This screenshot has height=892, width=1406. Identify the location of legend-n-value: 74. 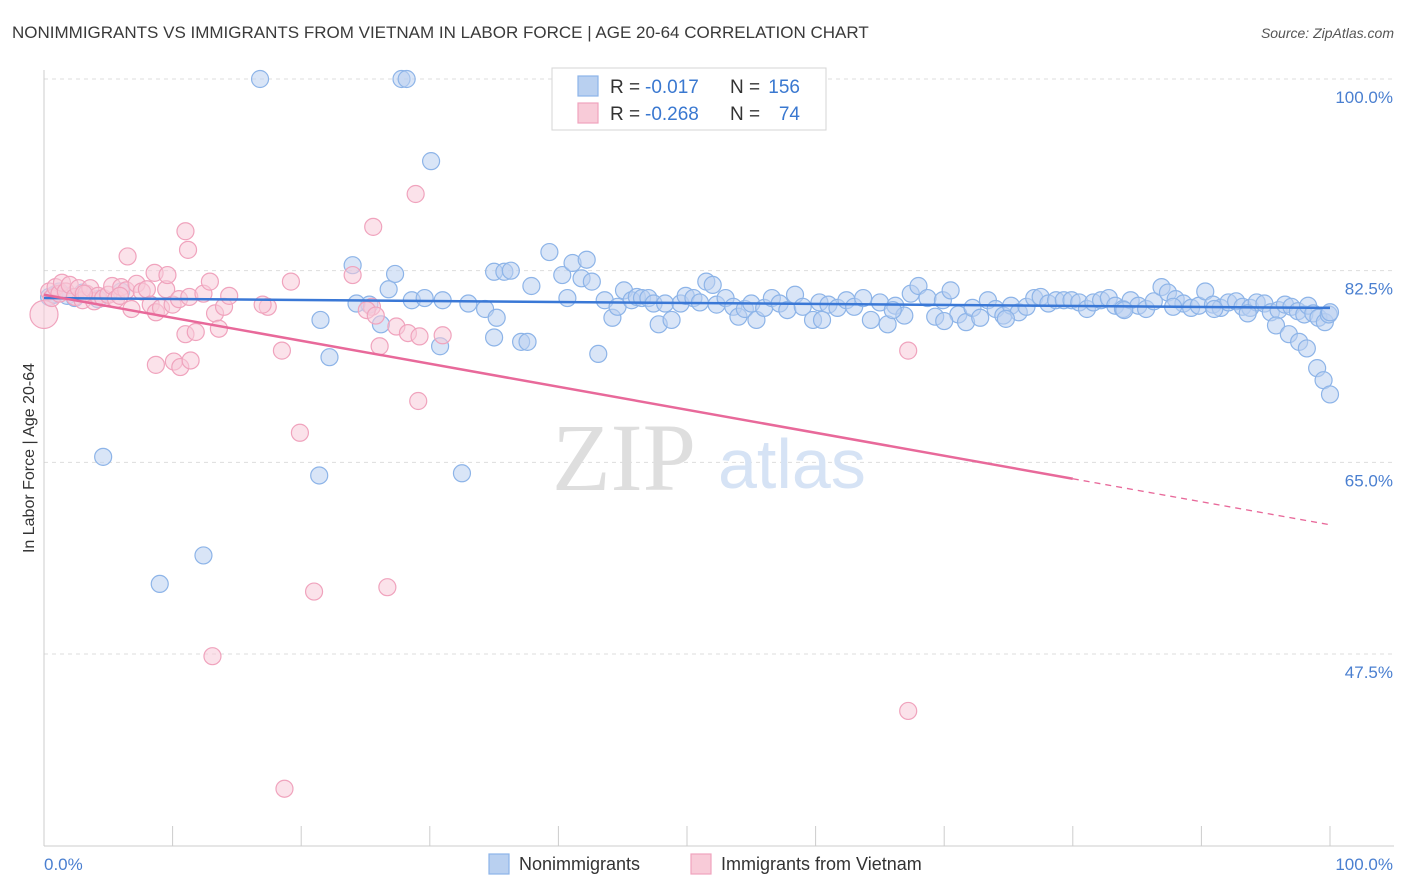
(790, 114).